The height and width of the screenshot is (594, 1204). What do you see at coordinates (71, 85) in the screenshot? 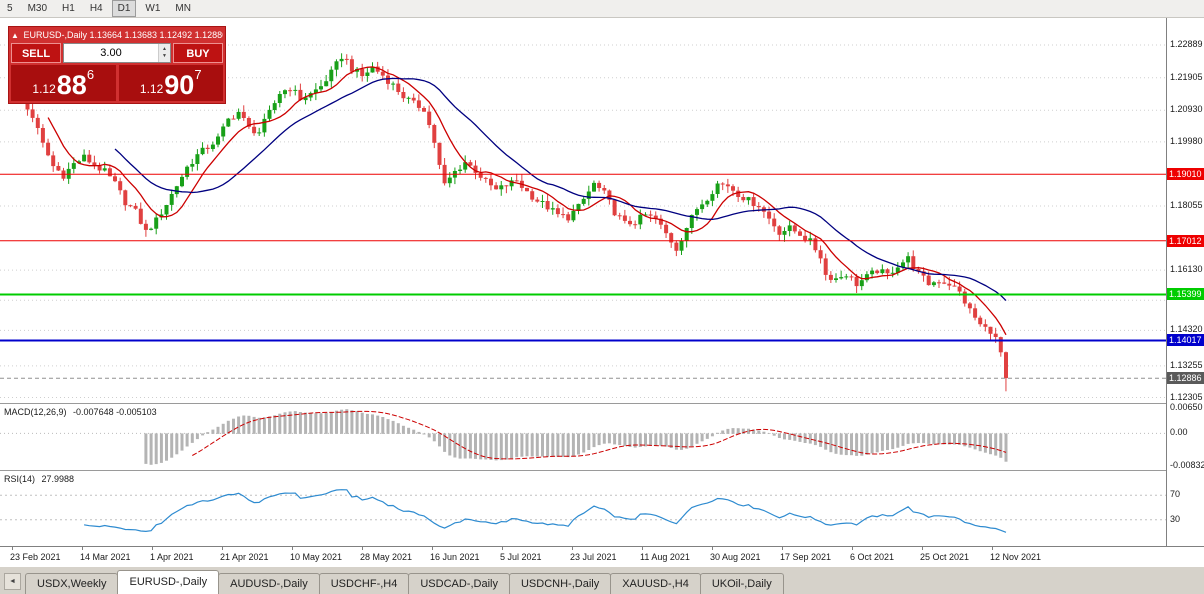
I see `bid-price-big: 88` at bounding box center [71, 85].